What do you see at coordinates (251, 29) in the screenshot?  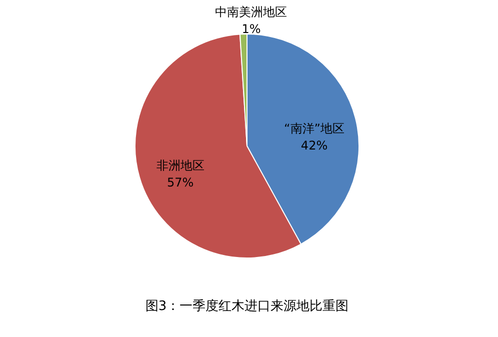 I see `data-label: 1%` at bounding box center [251, 29].